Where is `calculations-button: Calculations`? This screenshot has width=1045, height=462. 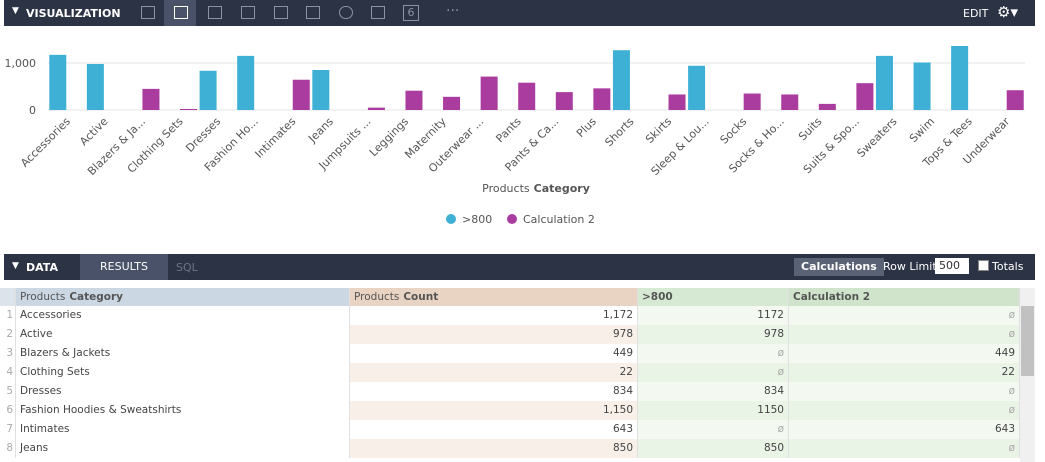 calculations-button: Calculations is located at coordinates (839, 267).